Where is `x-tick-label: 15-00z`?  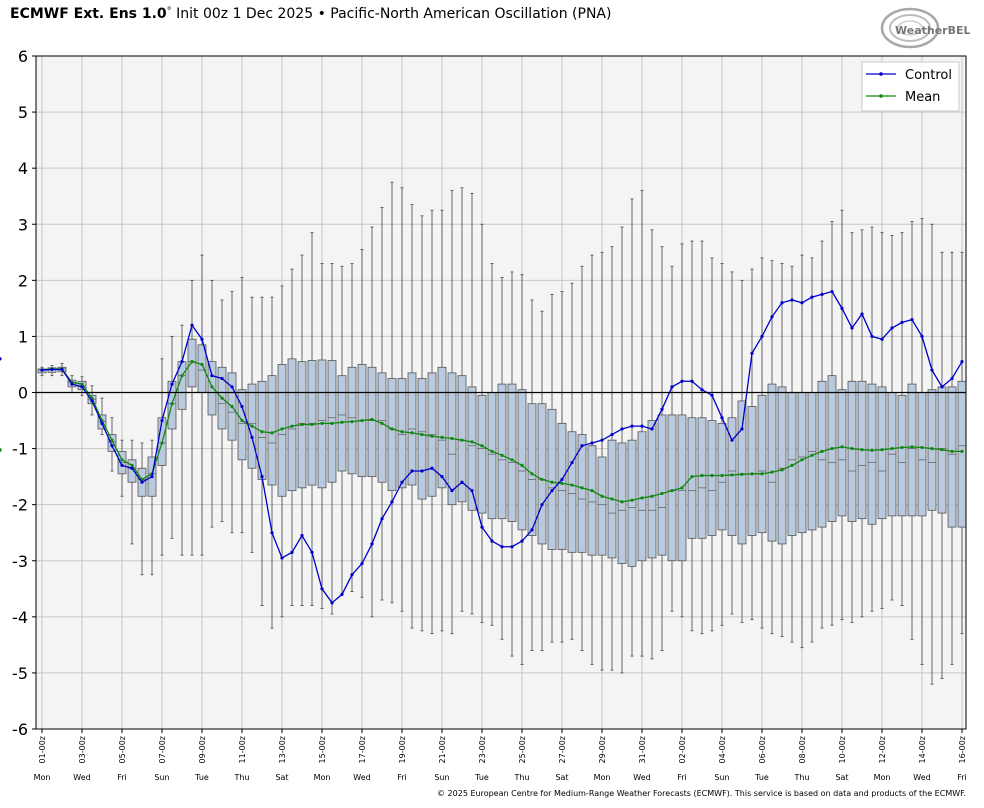
x-tick-label: 15-00z is located at coordinates (322, 749).